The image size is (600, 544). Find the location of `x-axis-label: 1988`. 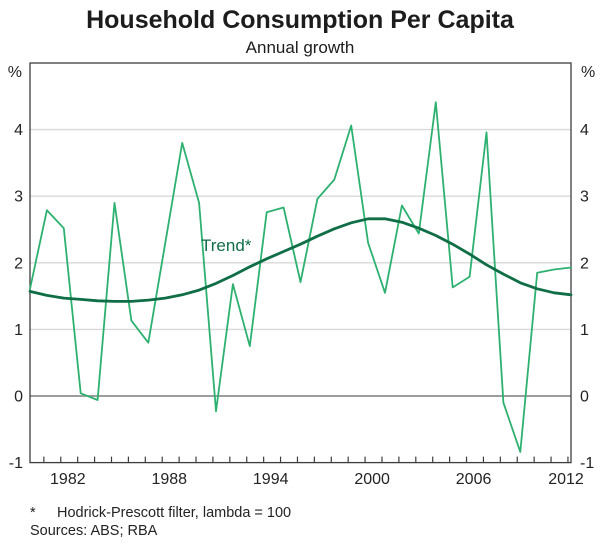

x-axis-label: 1988 is located at coordinates (169, 479).